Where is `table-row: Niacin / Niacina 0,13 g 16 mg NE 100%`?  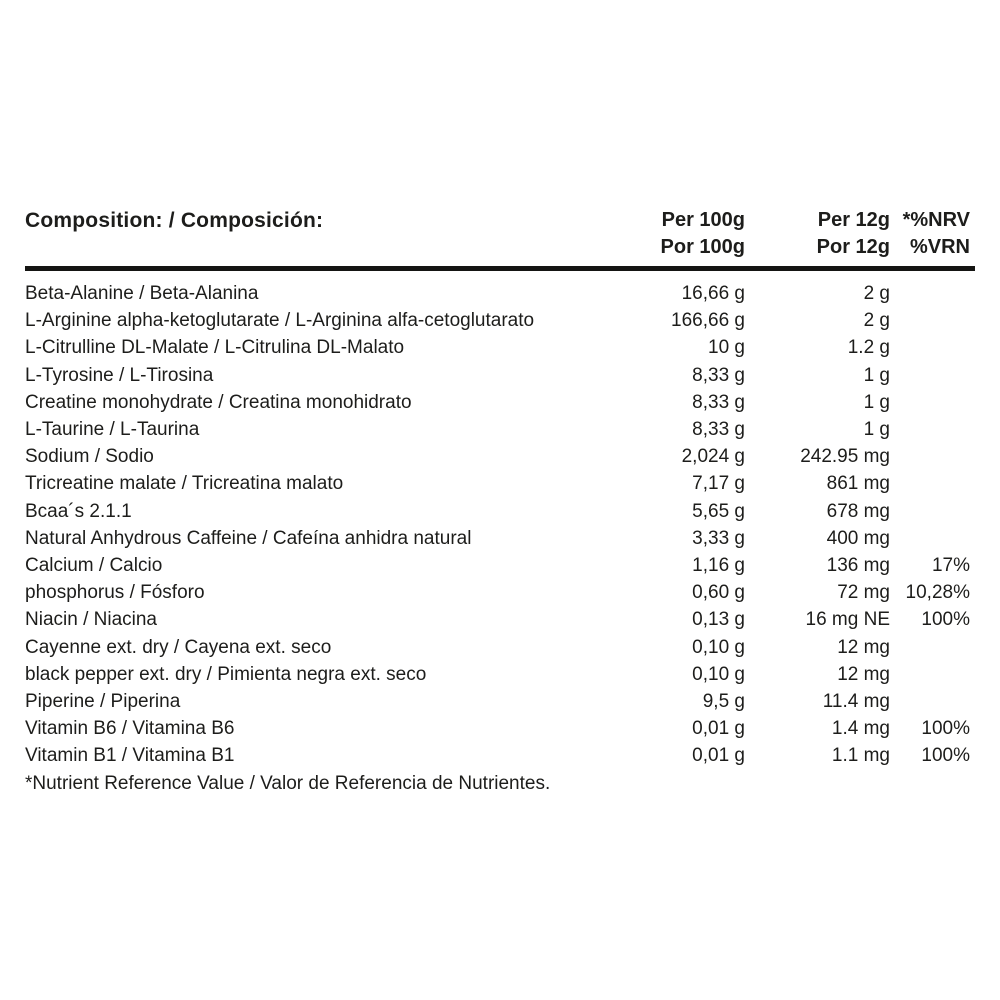
table-row: Niacin / Niacina 0,13 g 16 mg NE 100% is located at coordinates (500, 619).